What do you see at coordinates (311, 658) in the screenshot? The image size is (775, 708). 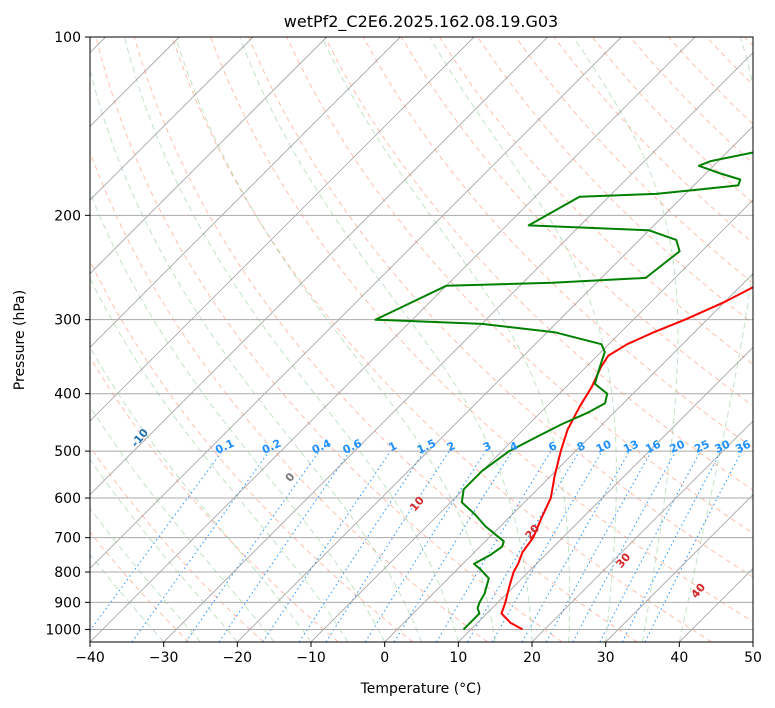 I see `x-tick-label: −10` at bounding box center [311, 658].